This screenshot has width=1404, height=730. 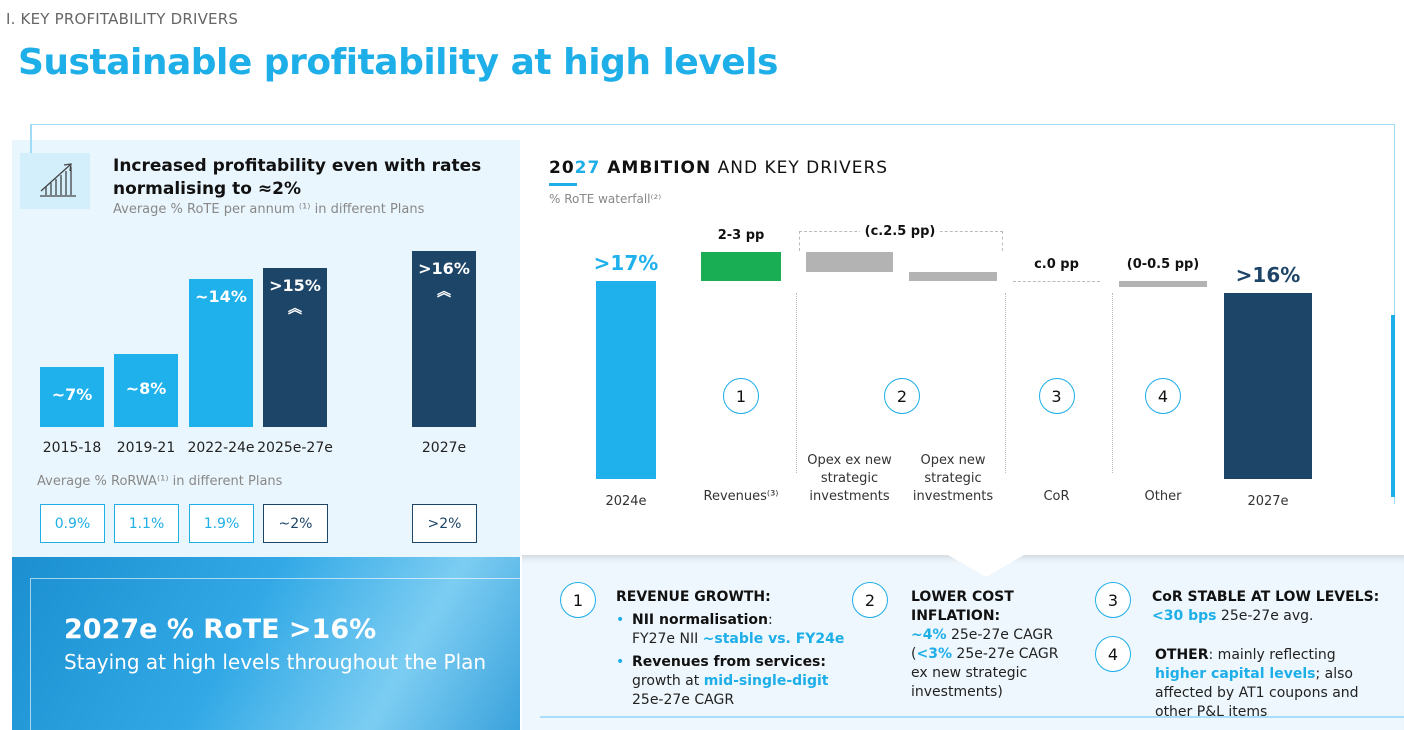 What do you see at coordinates (741, 396) in the screenshot?
I see `driver-number-badge: 1` at bounding box center [741, 396].